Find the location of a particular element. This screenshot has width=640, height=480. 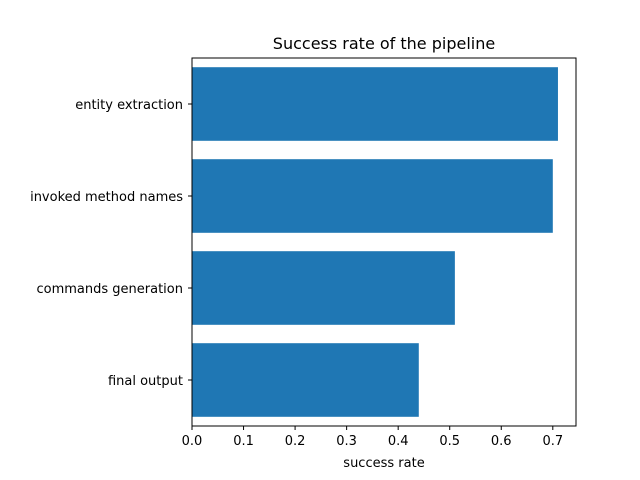

x-axis-label: success rate is located at coordinates (383, 463).